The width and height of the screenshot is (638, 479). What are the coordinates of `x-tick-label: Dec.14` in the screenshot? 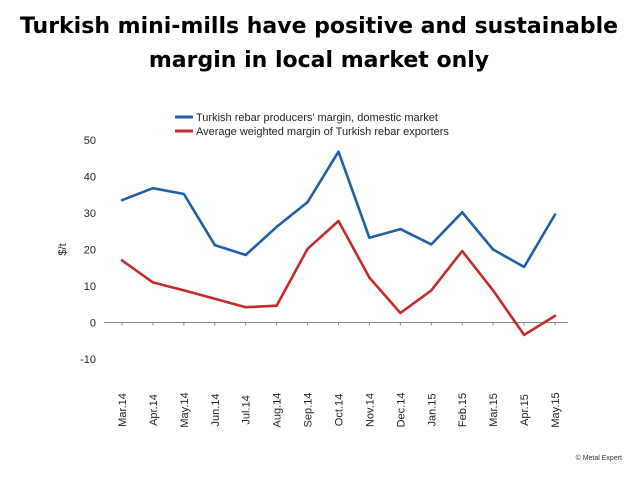 It's located at (401, 410).